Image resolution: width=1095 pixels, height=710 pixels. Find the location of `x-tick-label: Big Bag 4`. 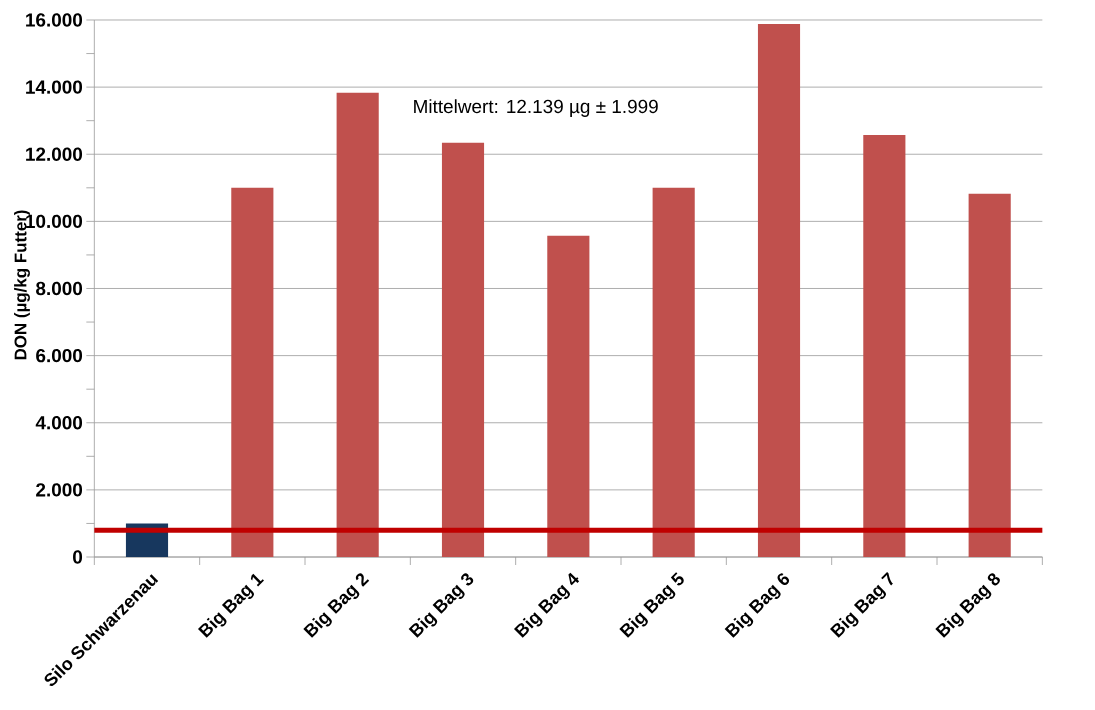

x-tick-label: Big Bag 4 is located at coordinates (546, 605).